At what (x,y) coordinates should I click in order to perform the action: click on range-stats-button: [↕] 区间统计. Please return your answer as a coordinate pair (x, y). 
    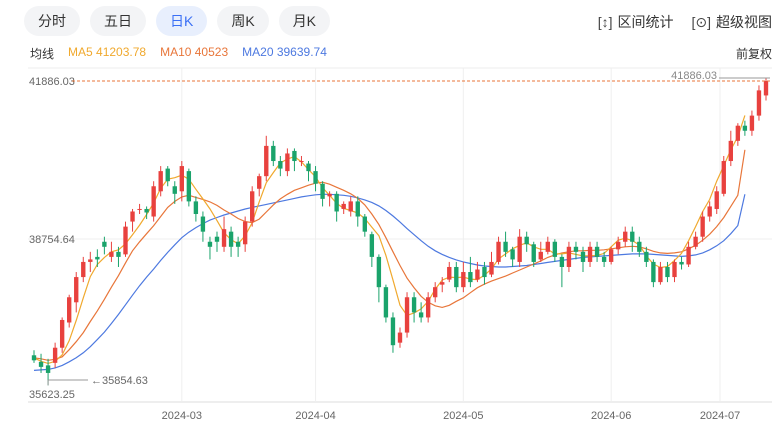
    Looking at the image, I should click on (636, 22).